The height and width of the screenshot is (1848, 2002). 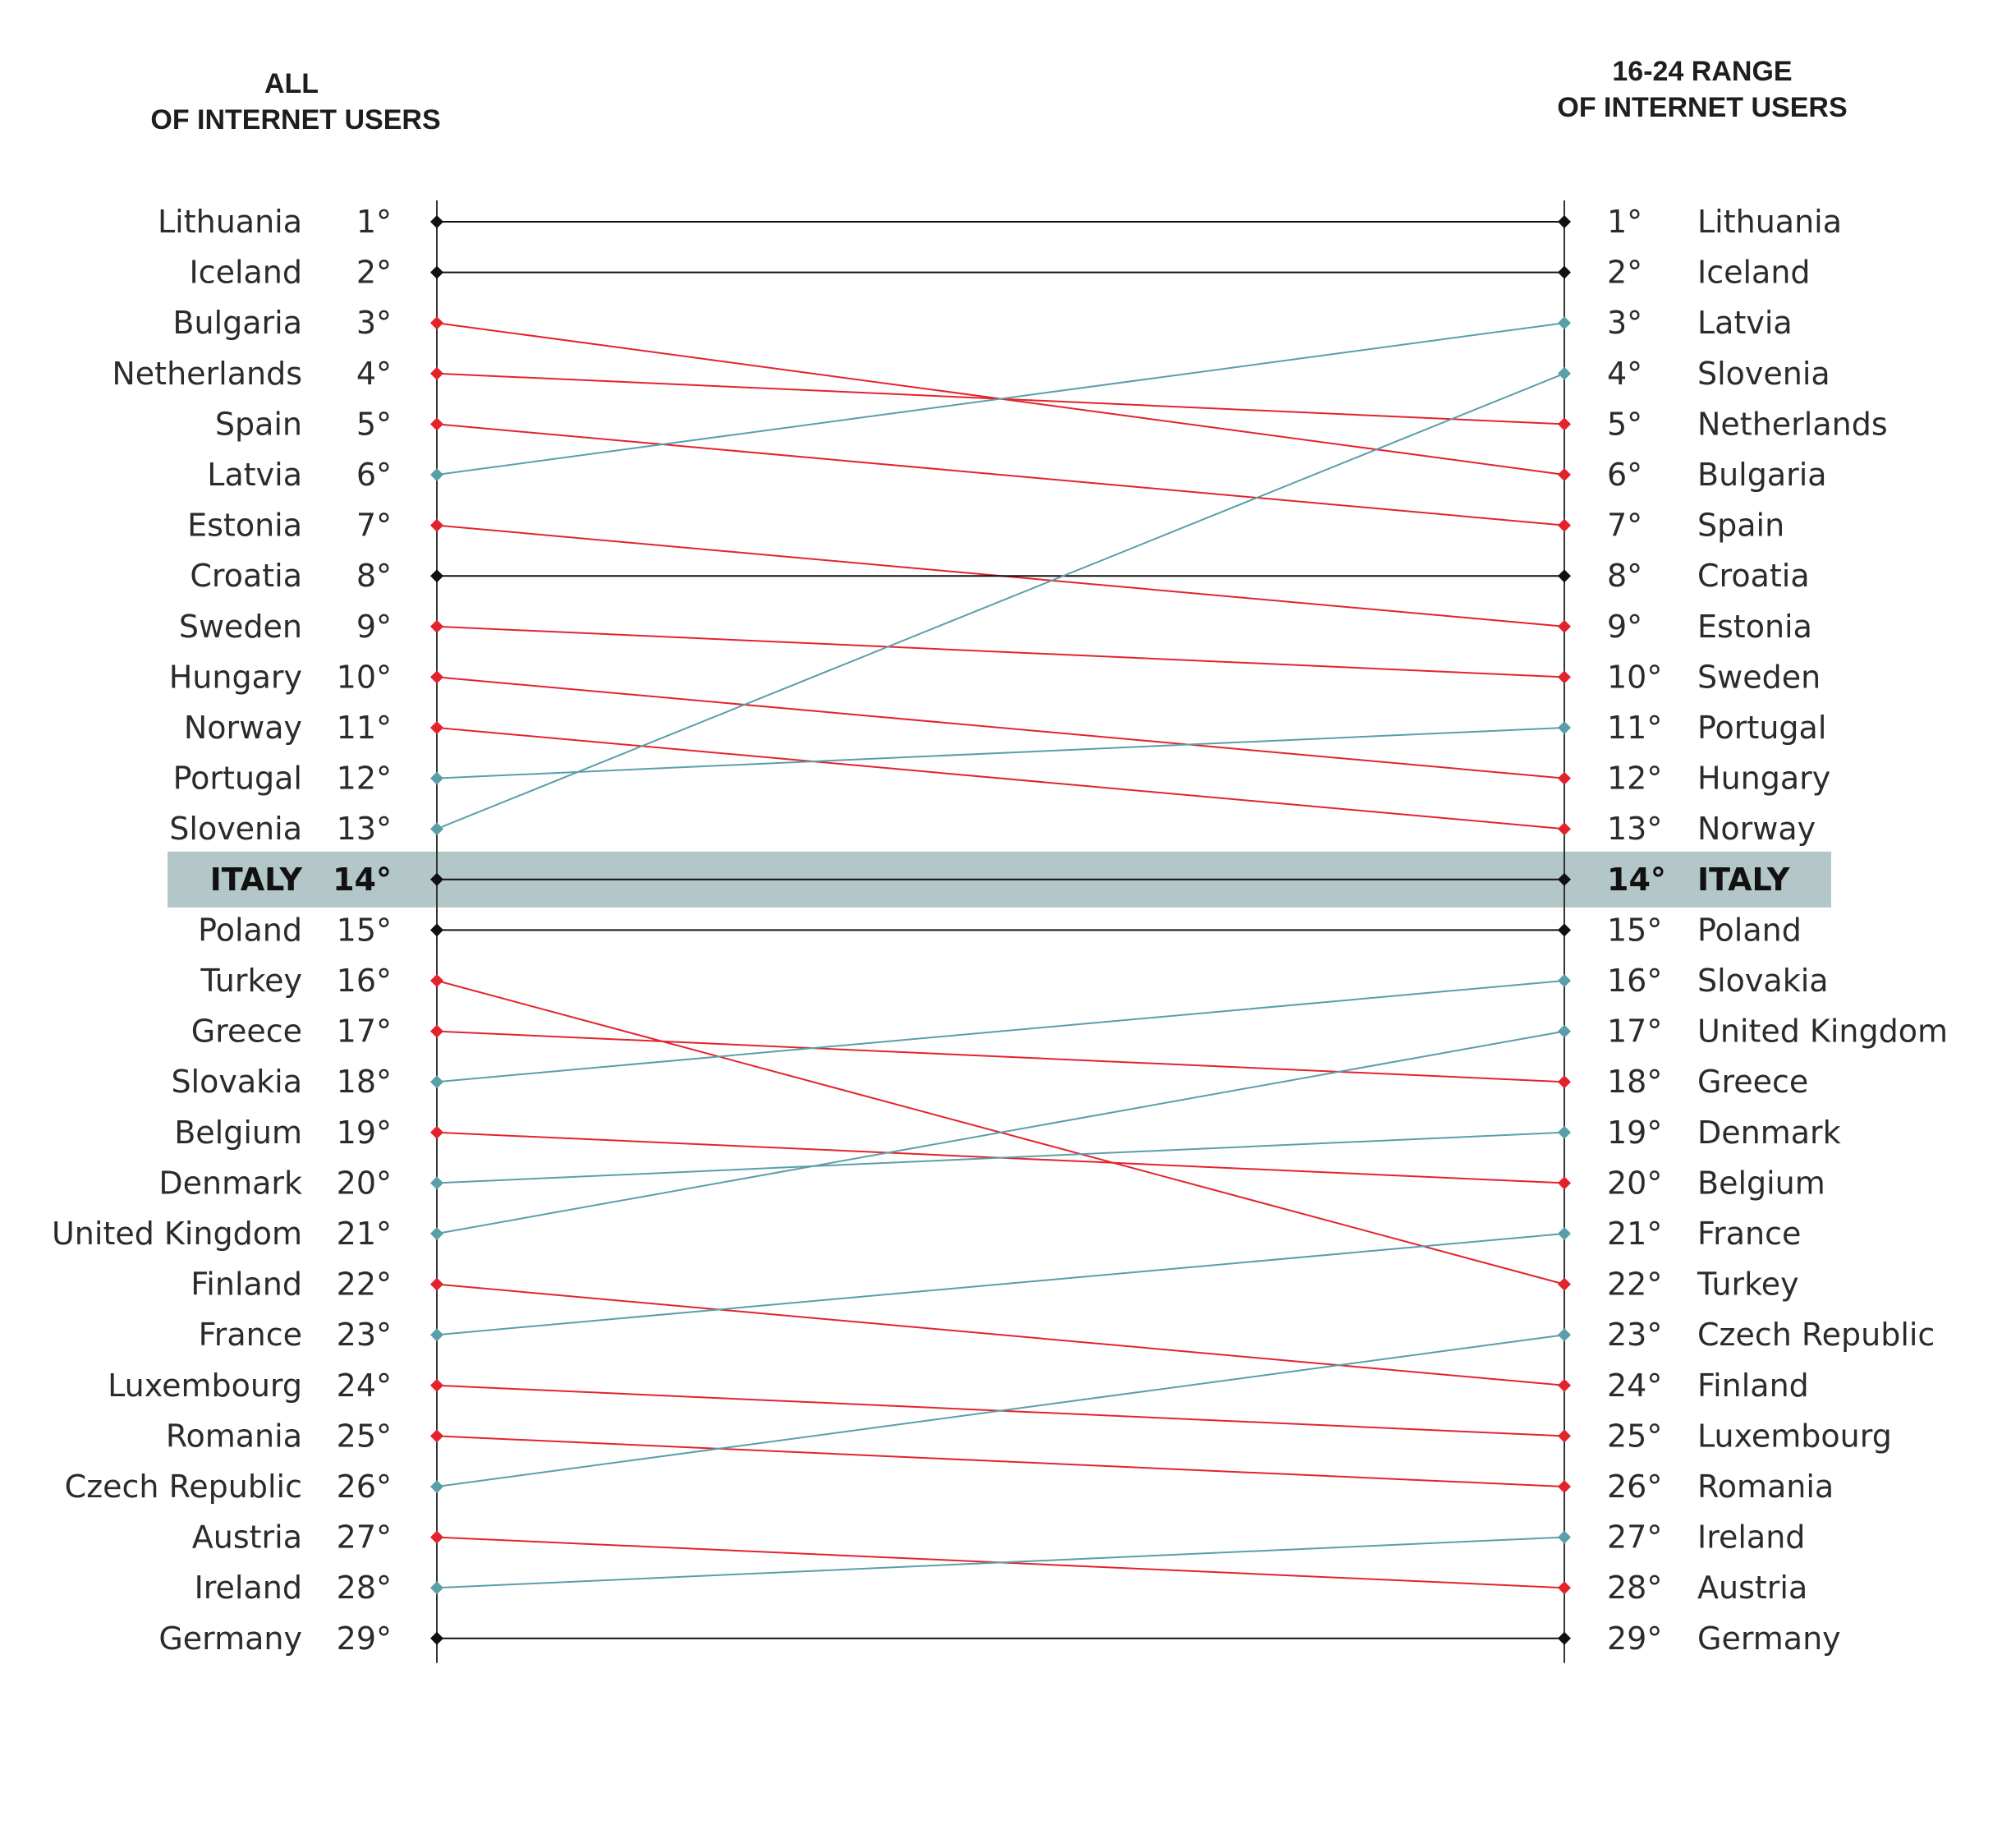 I want to click on right-marker-italy, so click(x=1564, y=879).